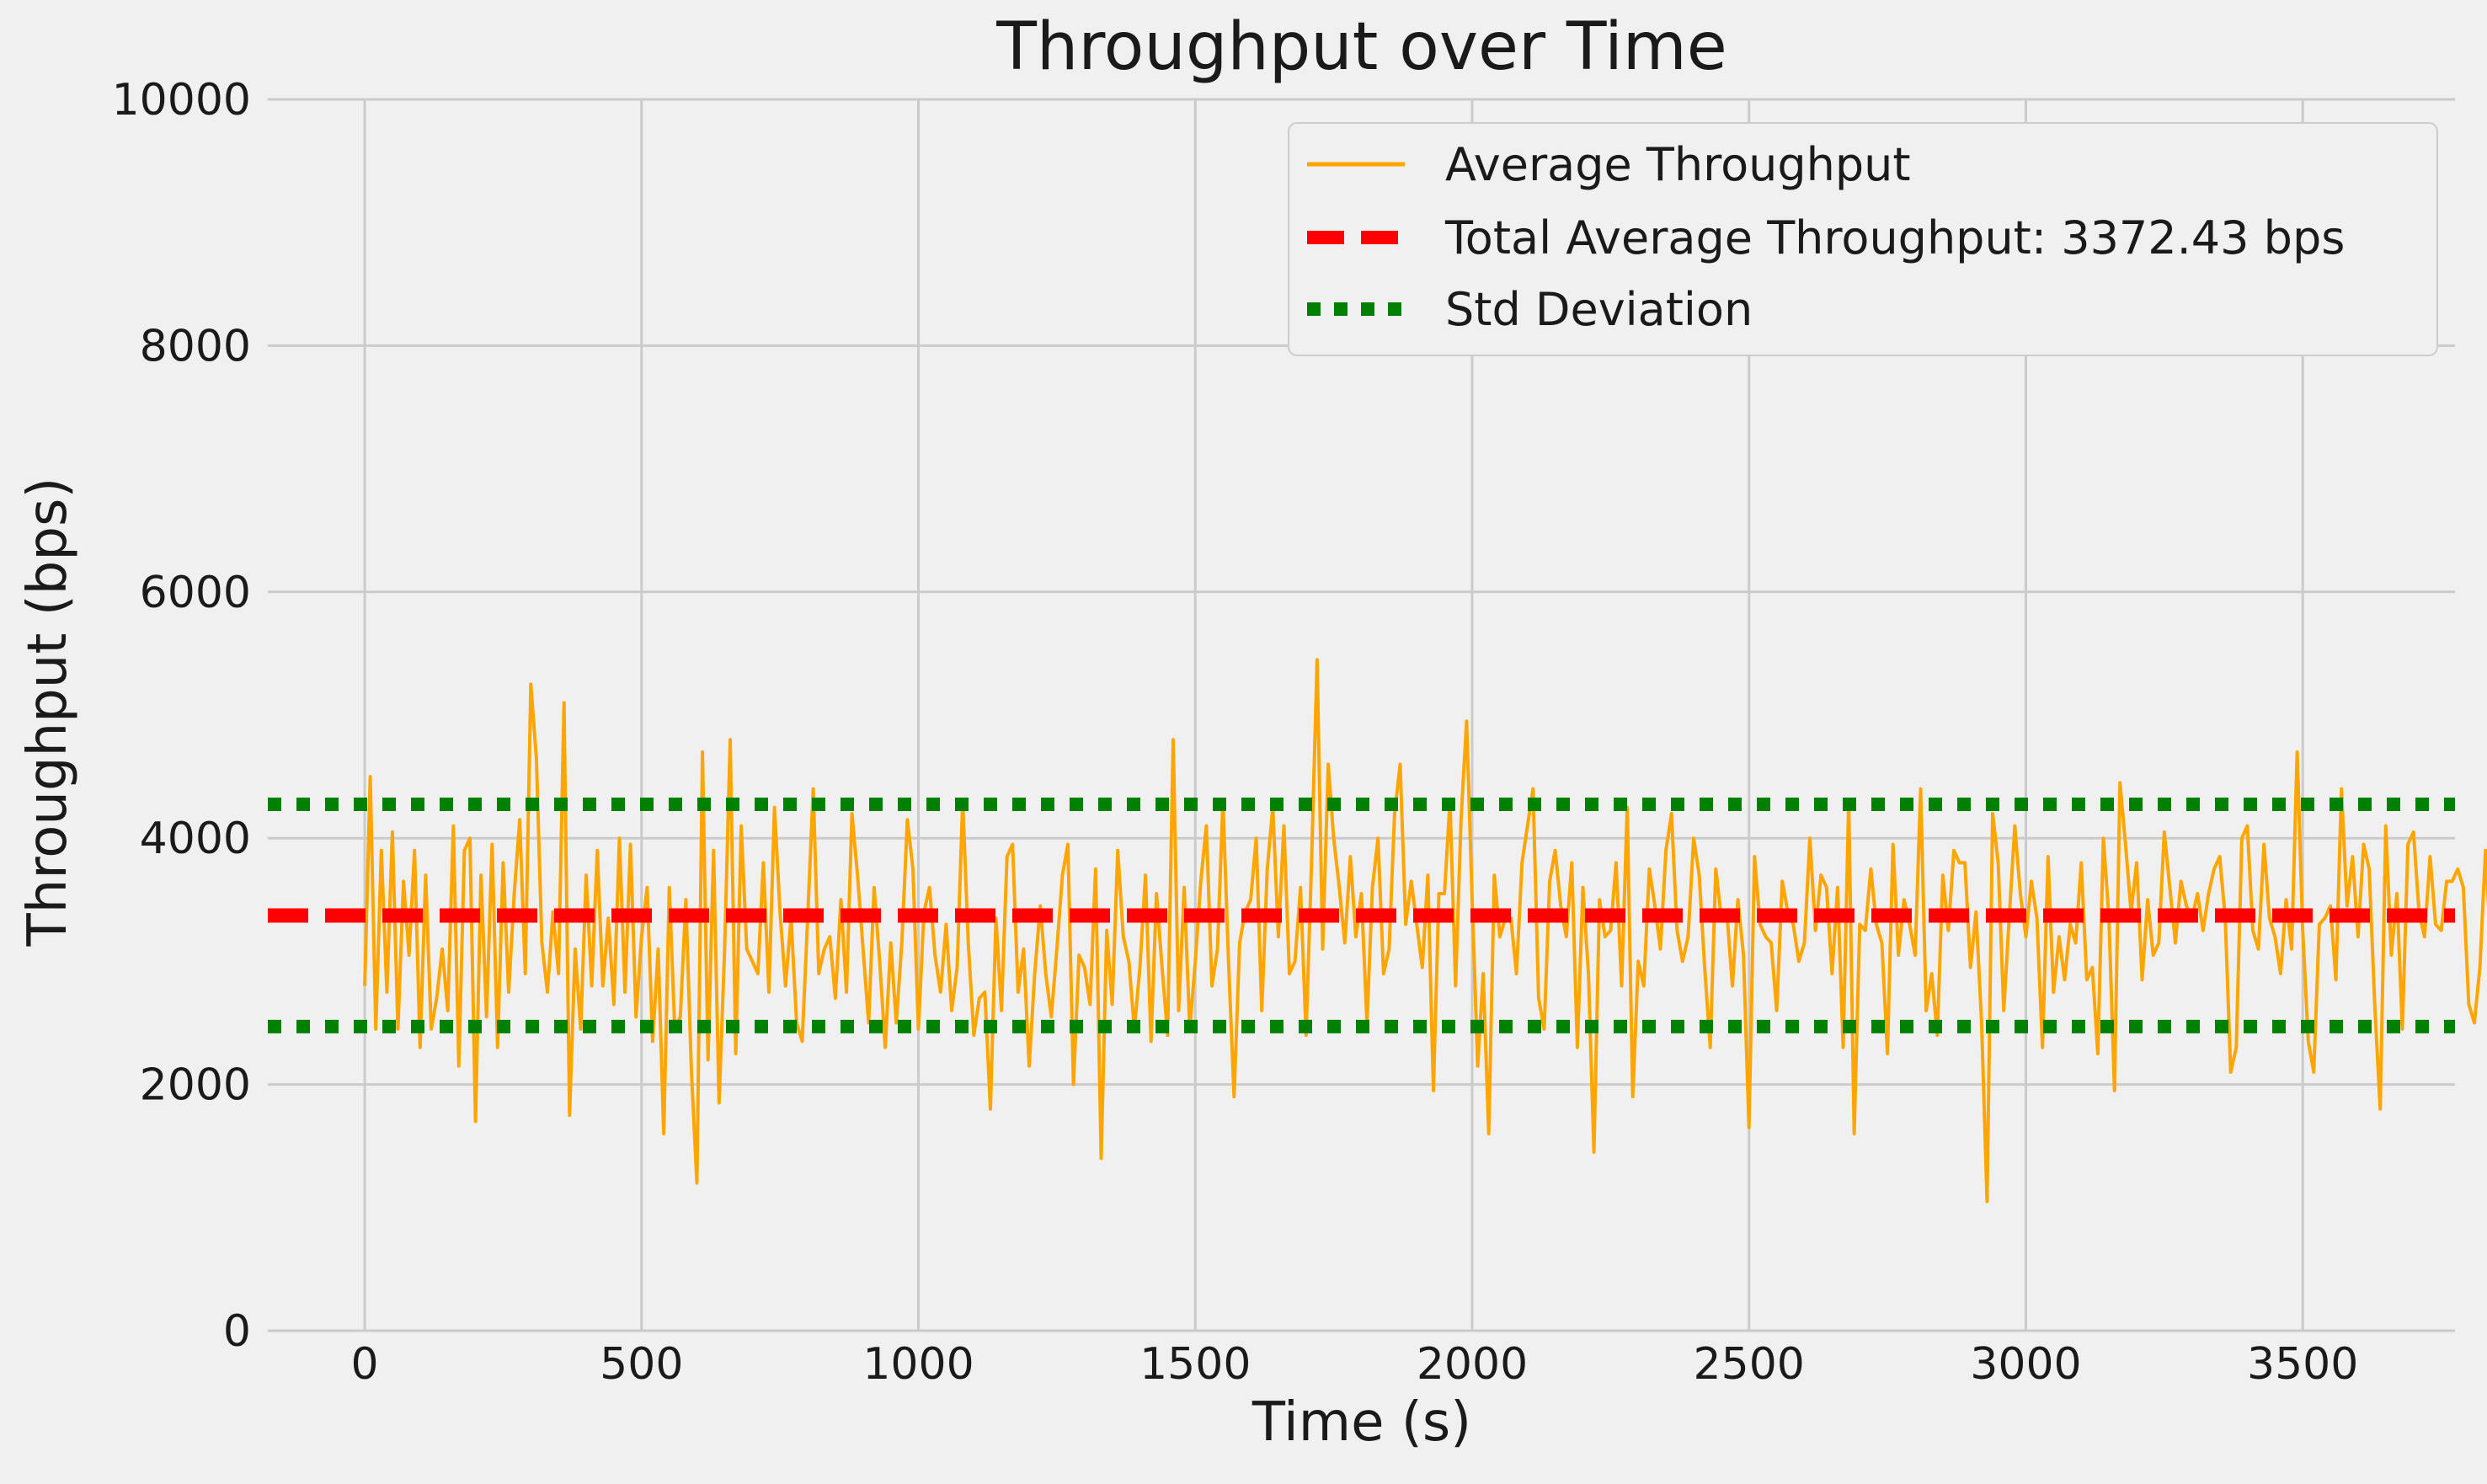 The width and height of the screenshot is (2487, 1484). What do you see at coordinates (237, 1332) in the screenshot?
I see `y-tick-label: 0` at bounding box center [237, 1332].